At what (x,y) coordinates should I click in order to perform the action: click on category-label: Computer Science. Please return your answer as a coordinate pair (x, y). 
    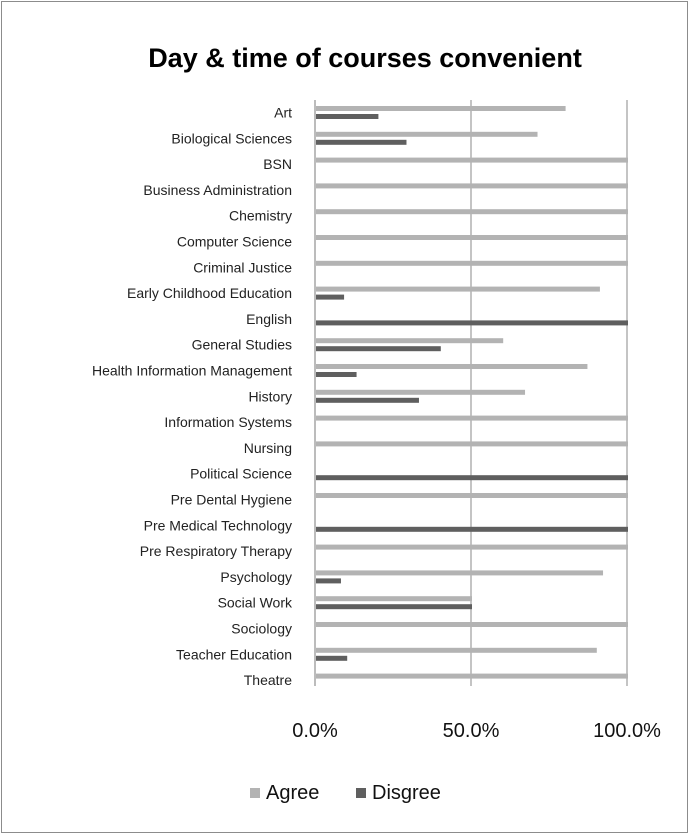
    Looking at the image, I should click on (234, 242).